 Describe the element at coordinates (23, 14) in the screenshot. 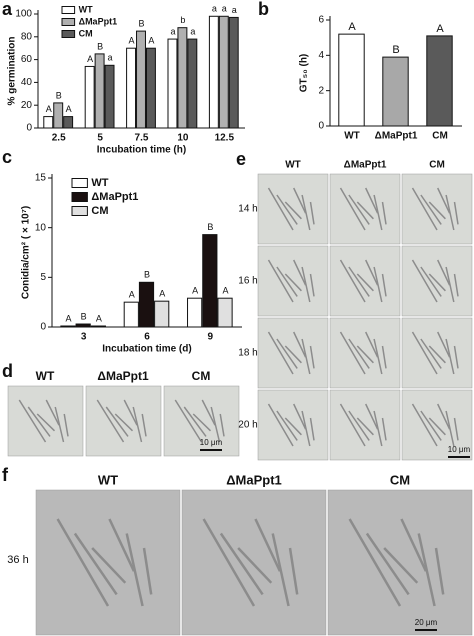

I see `y-tick-label: 100` at that location.